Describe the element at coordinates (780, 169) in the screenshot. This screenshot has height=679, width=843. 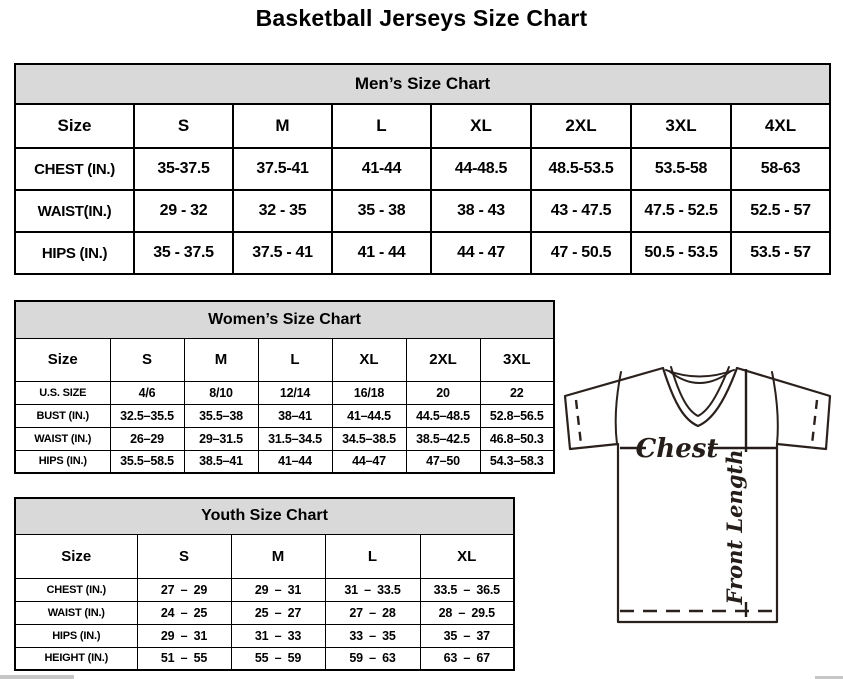
I see `size-cell: 58-63` at that location.